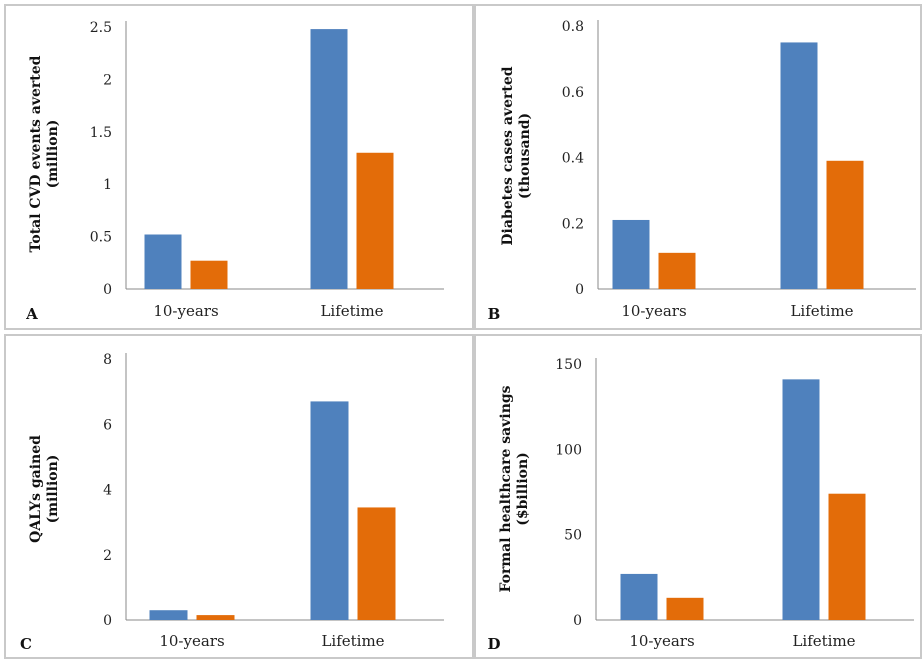  Describe the element at coordinates (107, 491) in the screenshot. I see `y-tick-label: 4` at that location.